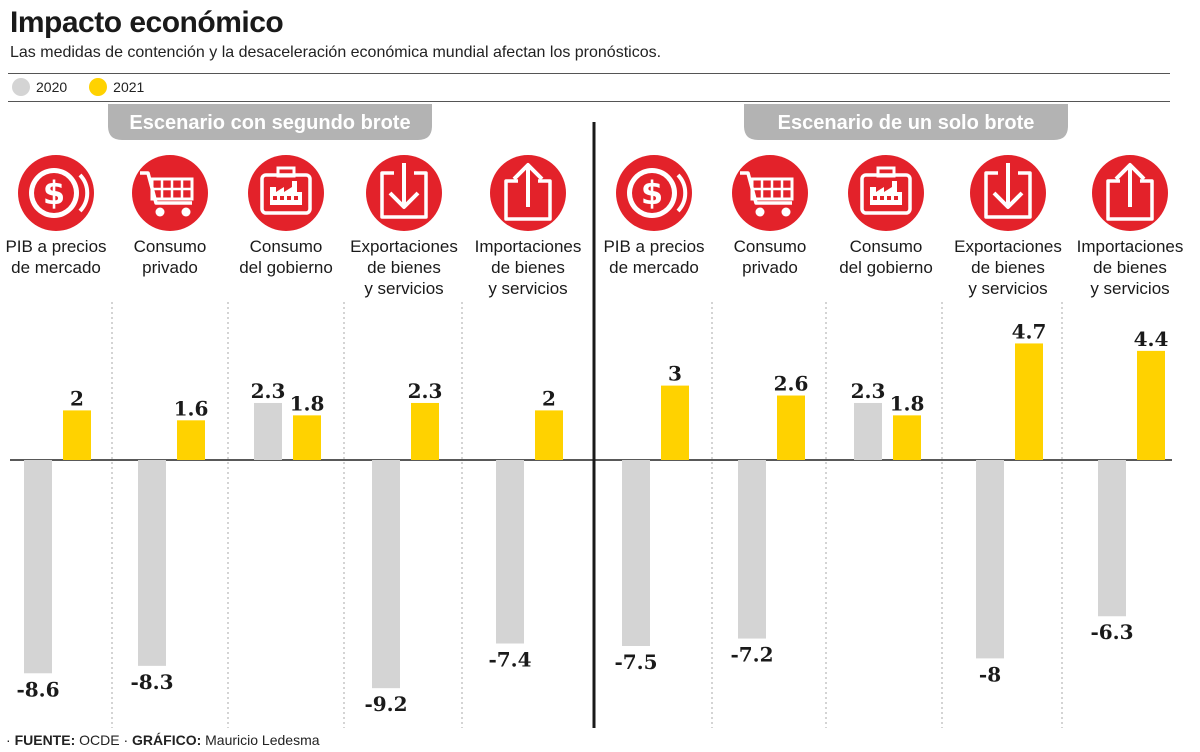  I want to click on category-label: Importaciones, so click(1130, 246).